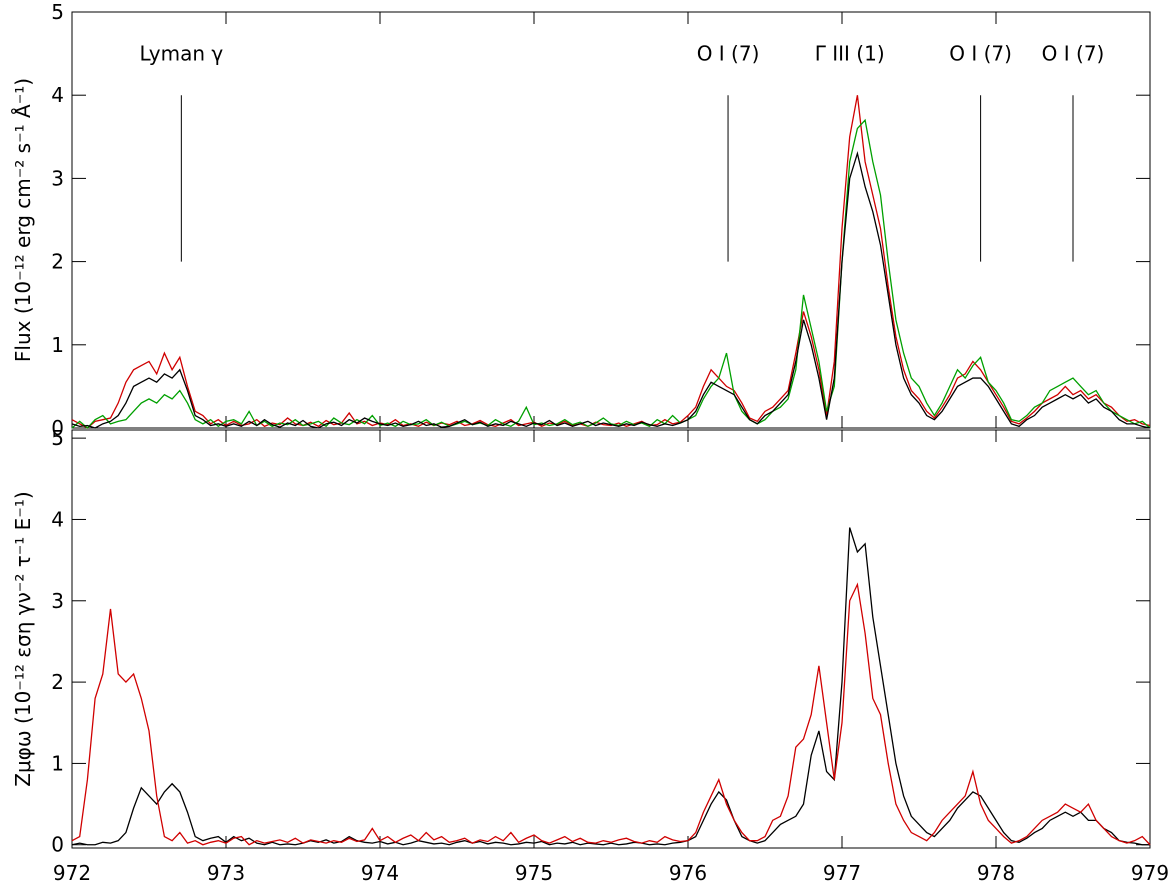 Image resolution: width=1168 pixels, height=892 pixels. What do you see at coordinates (850, 54) in the screenshot?
I see `annotation: Γ III (1)` at bounding box center [850, 54].